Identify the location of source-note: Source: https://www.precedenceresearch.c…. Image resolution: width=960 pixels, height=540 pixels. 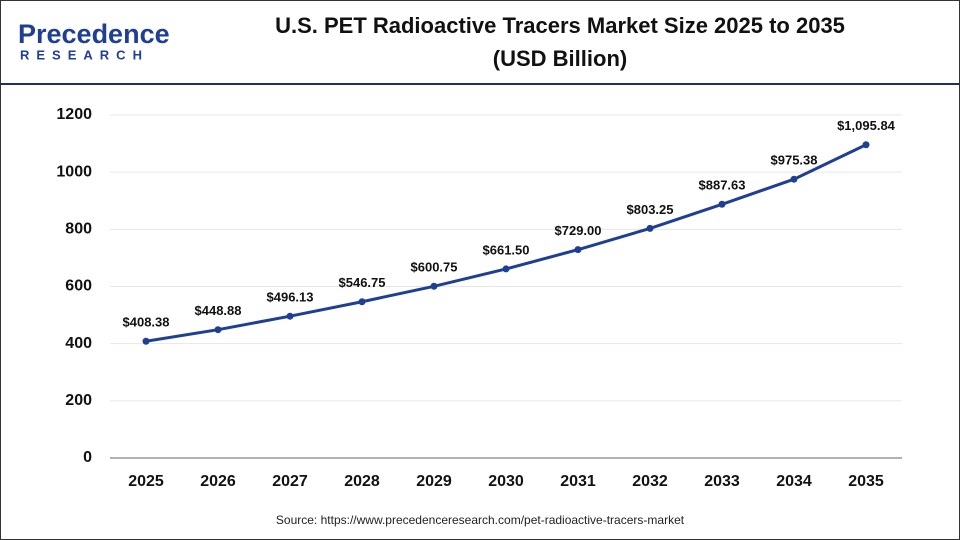
(480, 520).